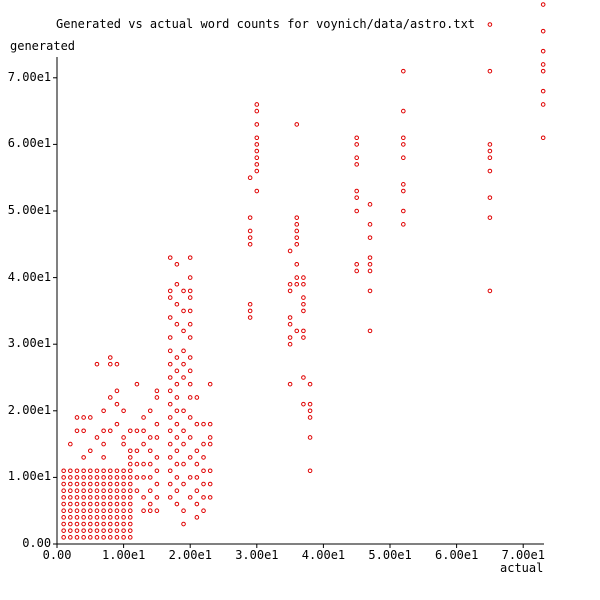 The width and height of the screenshot is (600, 600). What do you see at coordinates (29, 343) in the screenshot?
I see `y-tick-label: 3.00e1` at bounding box center [29, 343].